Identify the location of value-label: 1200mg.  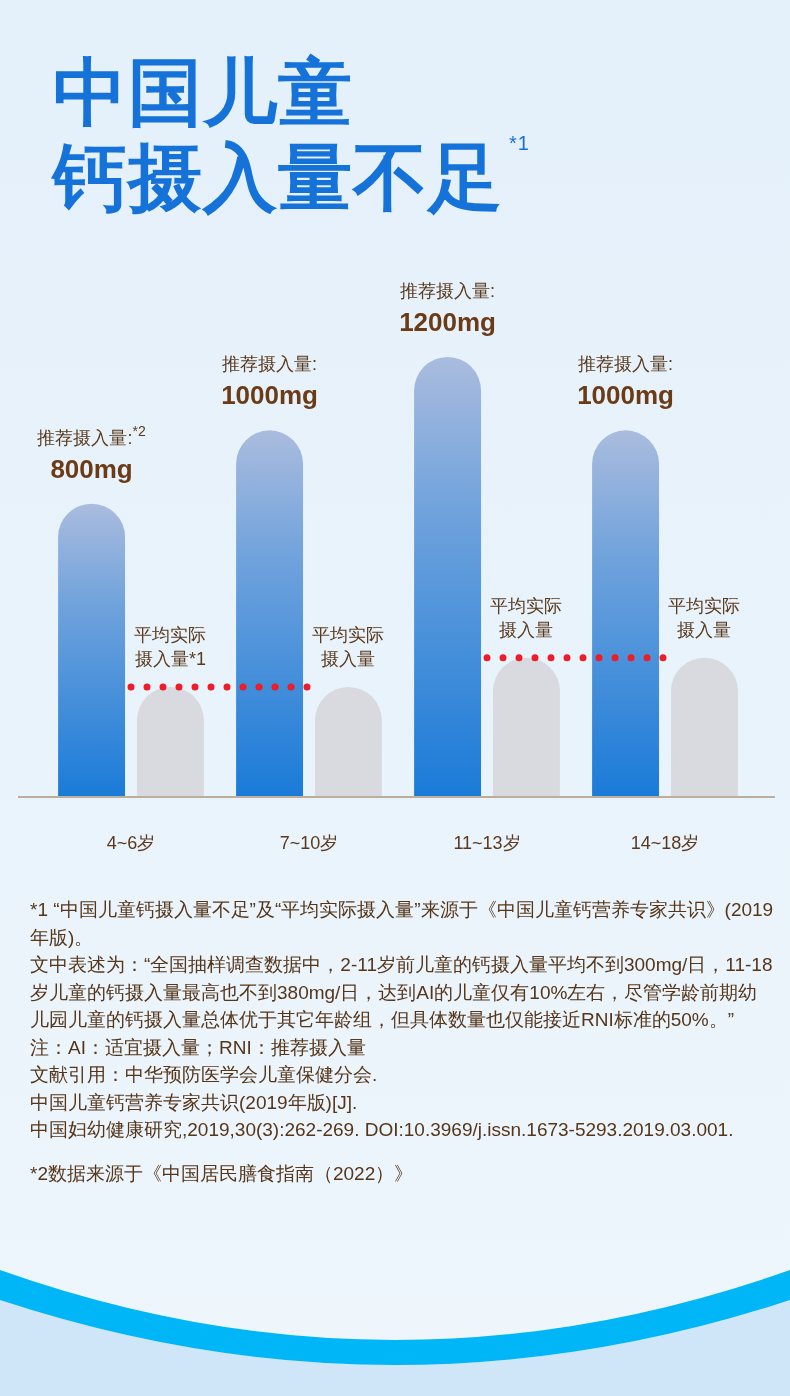
(447, 322).